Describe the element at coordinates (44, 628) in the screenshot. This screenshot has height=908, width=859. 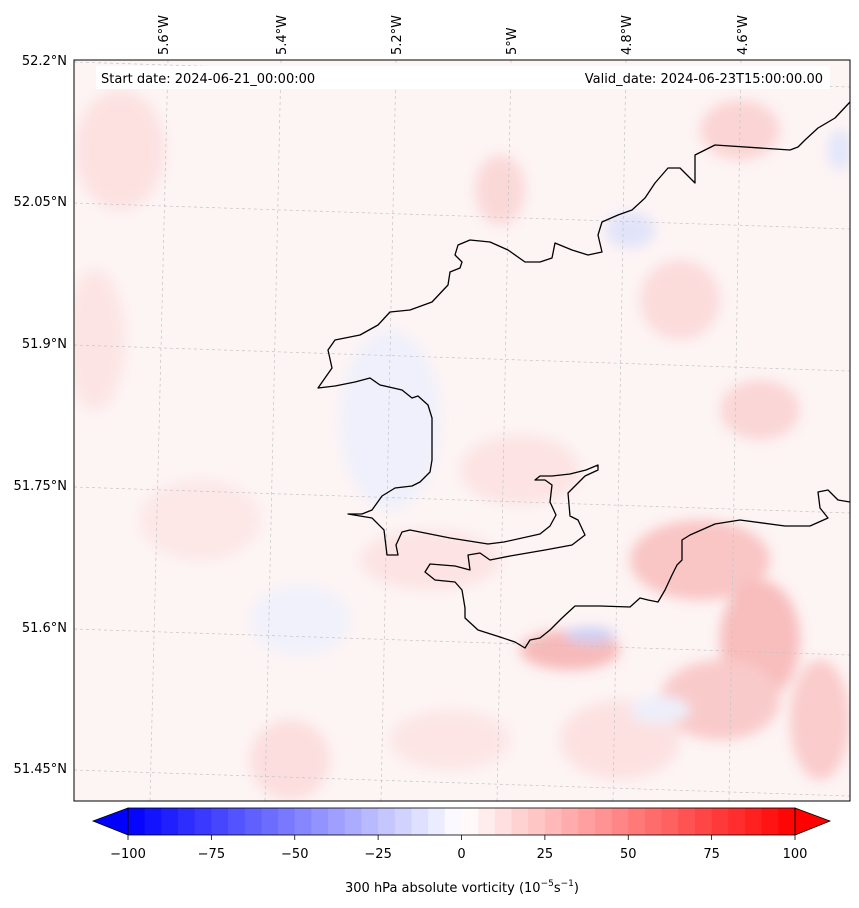
I see `lat-label: 51.6°N` at that location.